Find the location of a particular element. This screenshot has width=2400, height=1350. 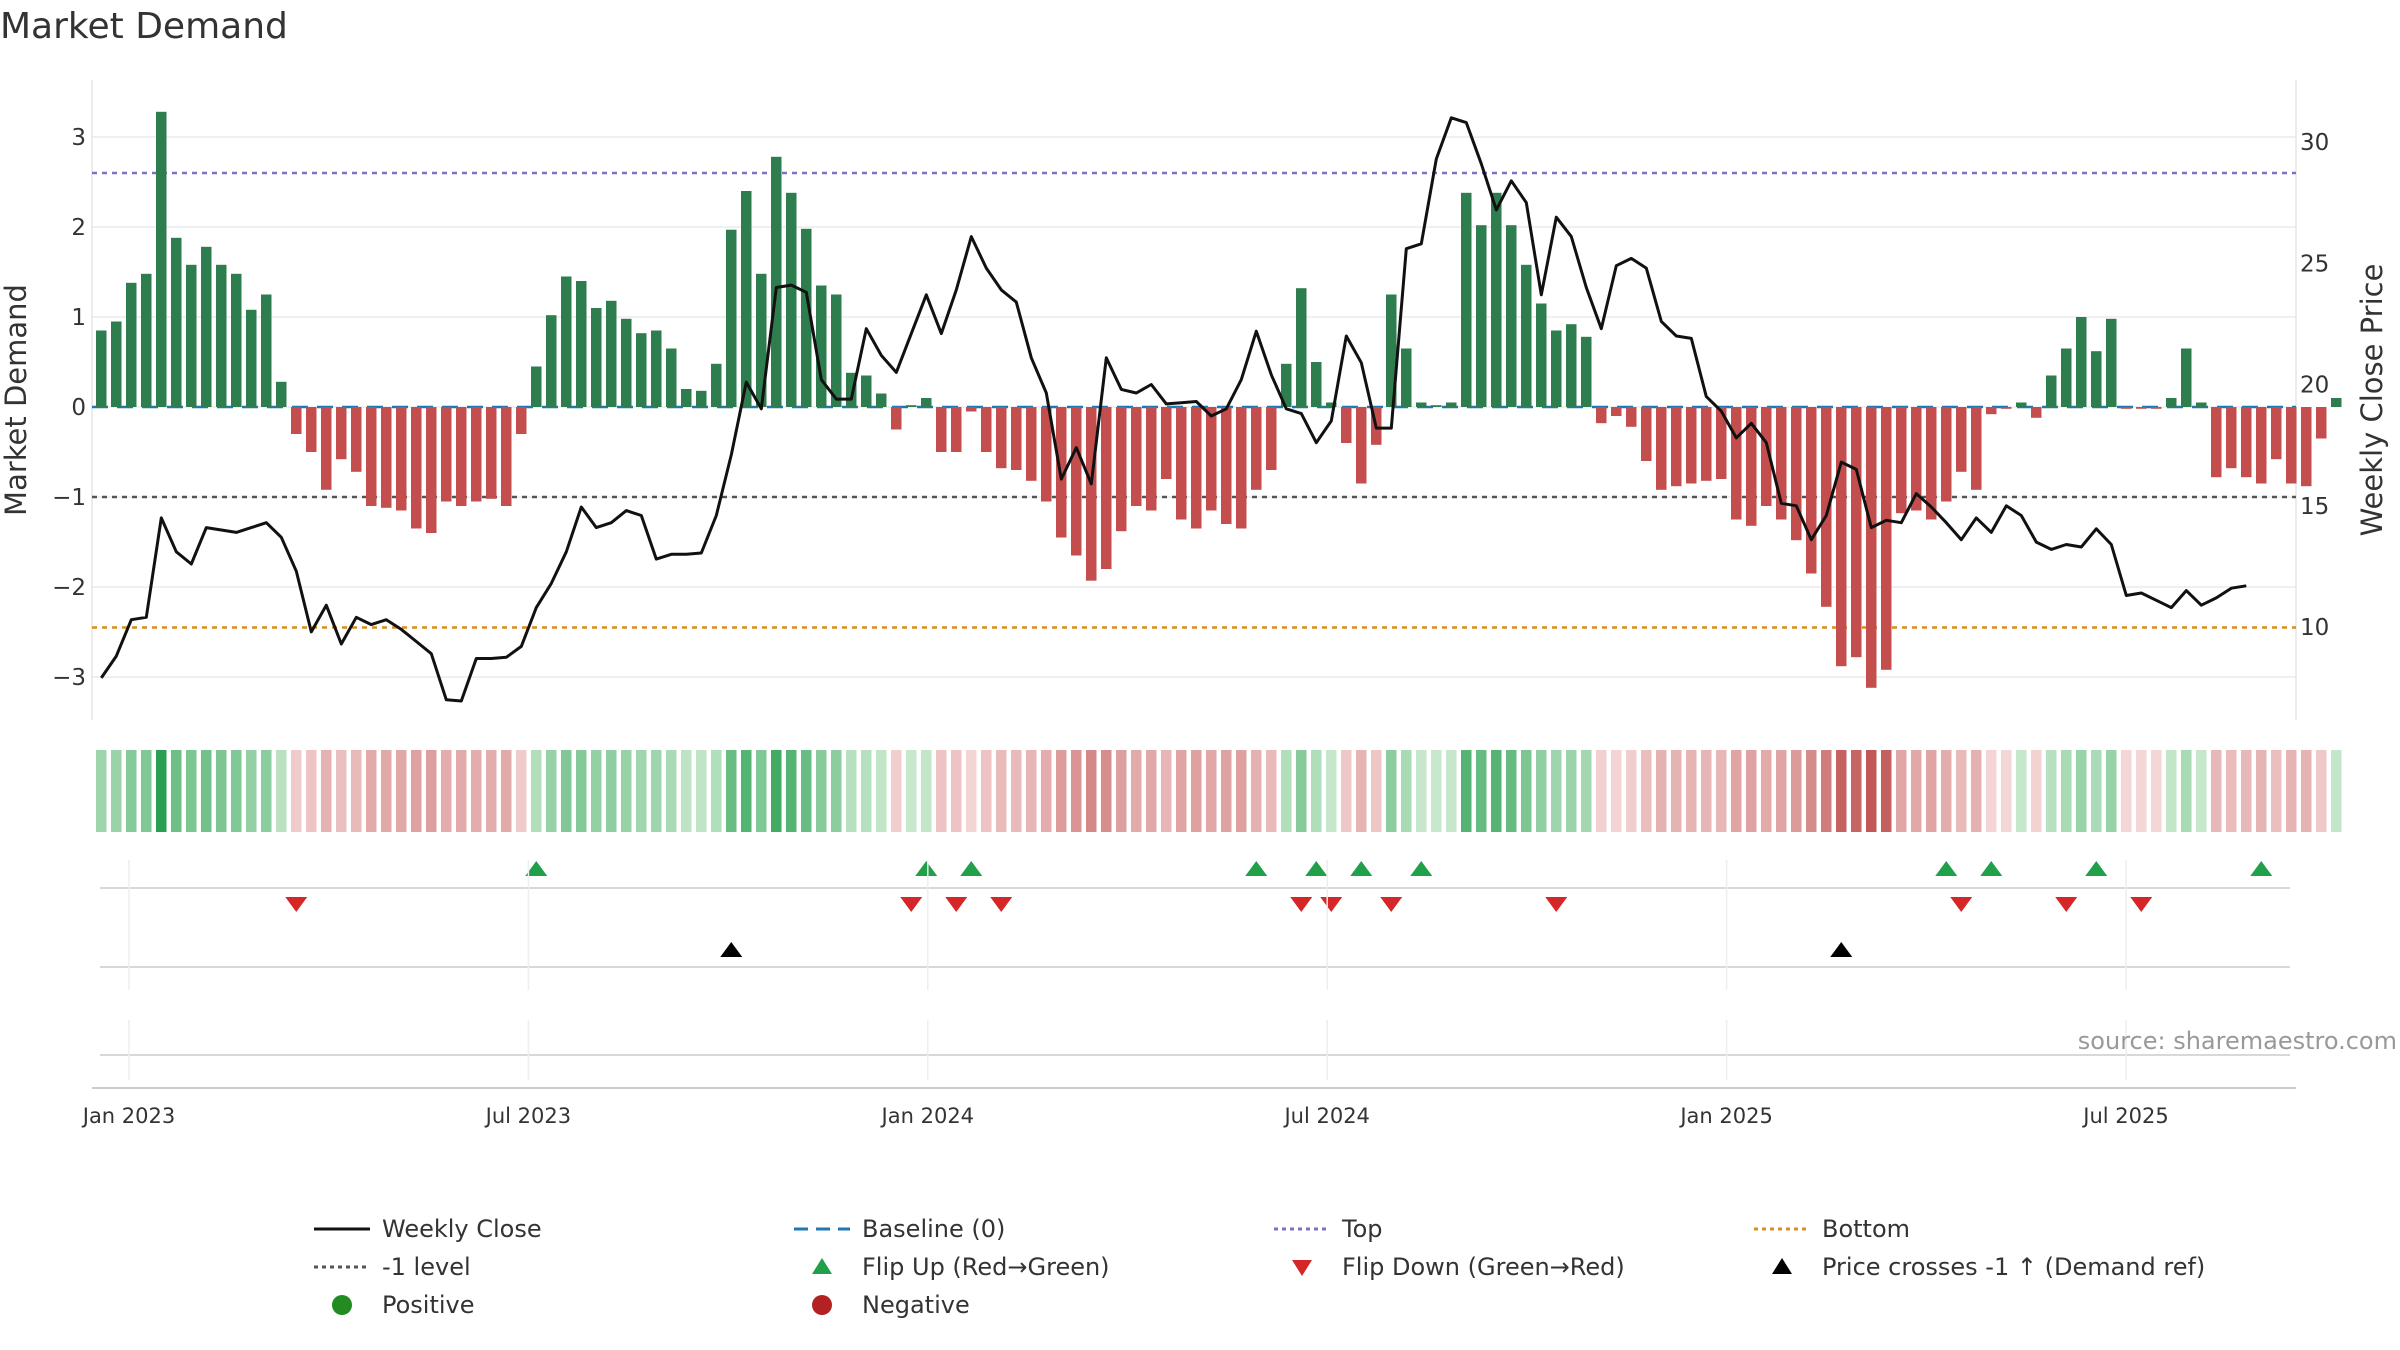

left-tick-label: 2 is located at coordinates (78, 228).